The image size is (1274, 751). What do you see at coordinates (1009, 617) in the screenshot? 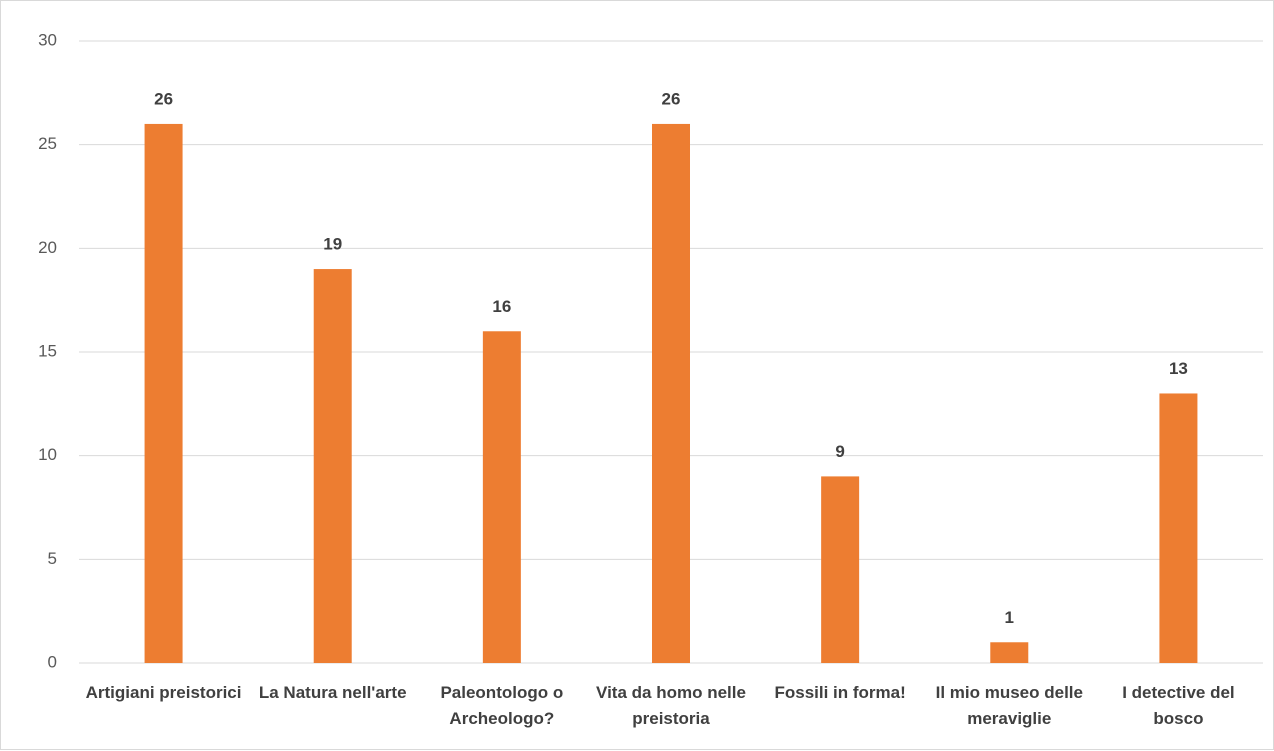
I see `data-label: 1` at bounding box center [1009, 617].